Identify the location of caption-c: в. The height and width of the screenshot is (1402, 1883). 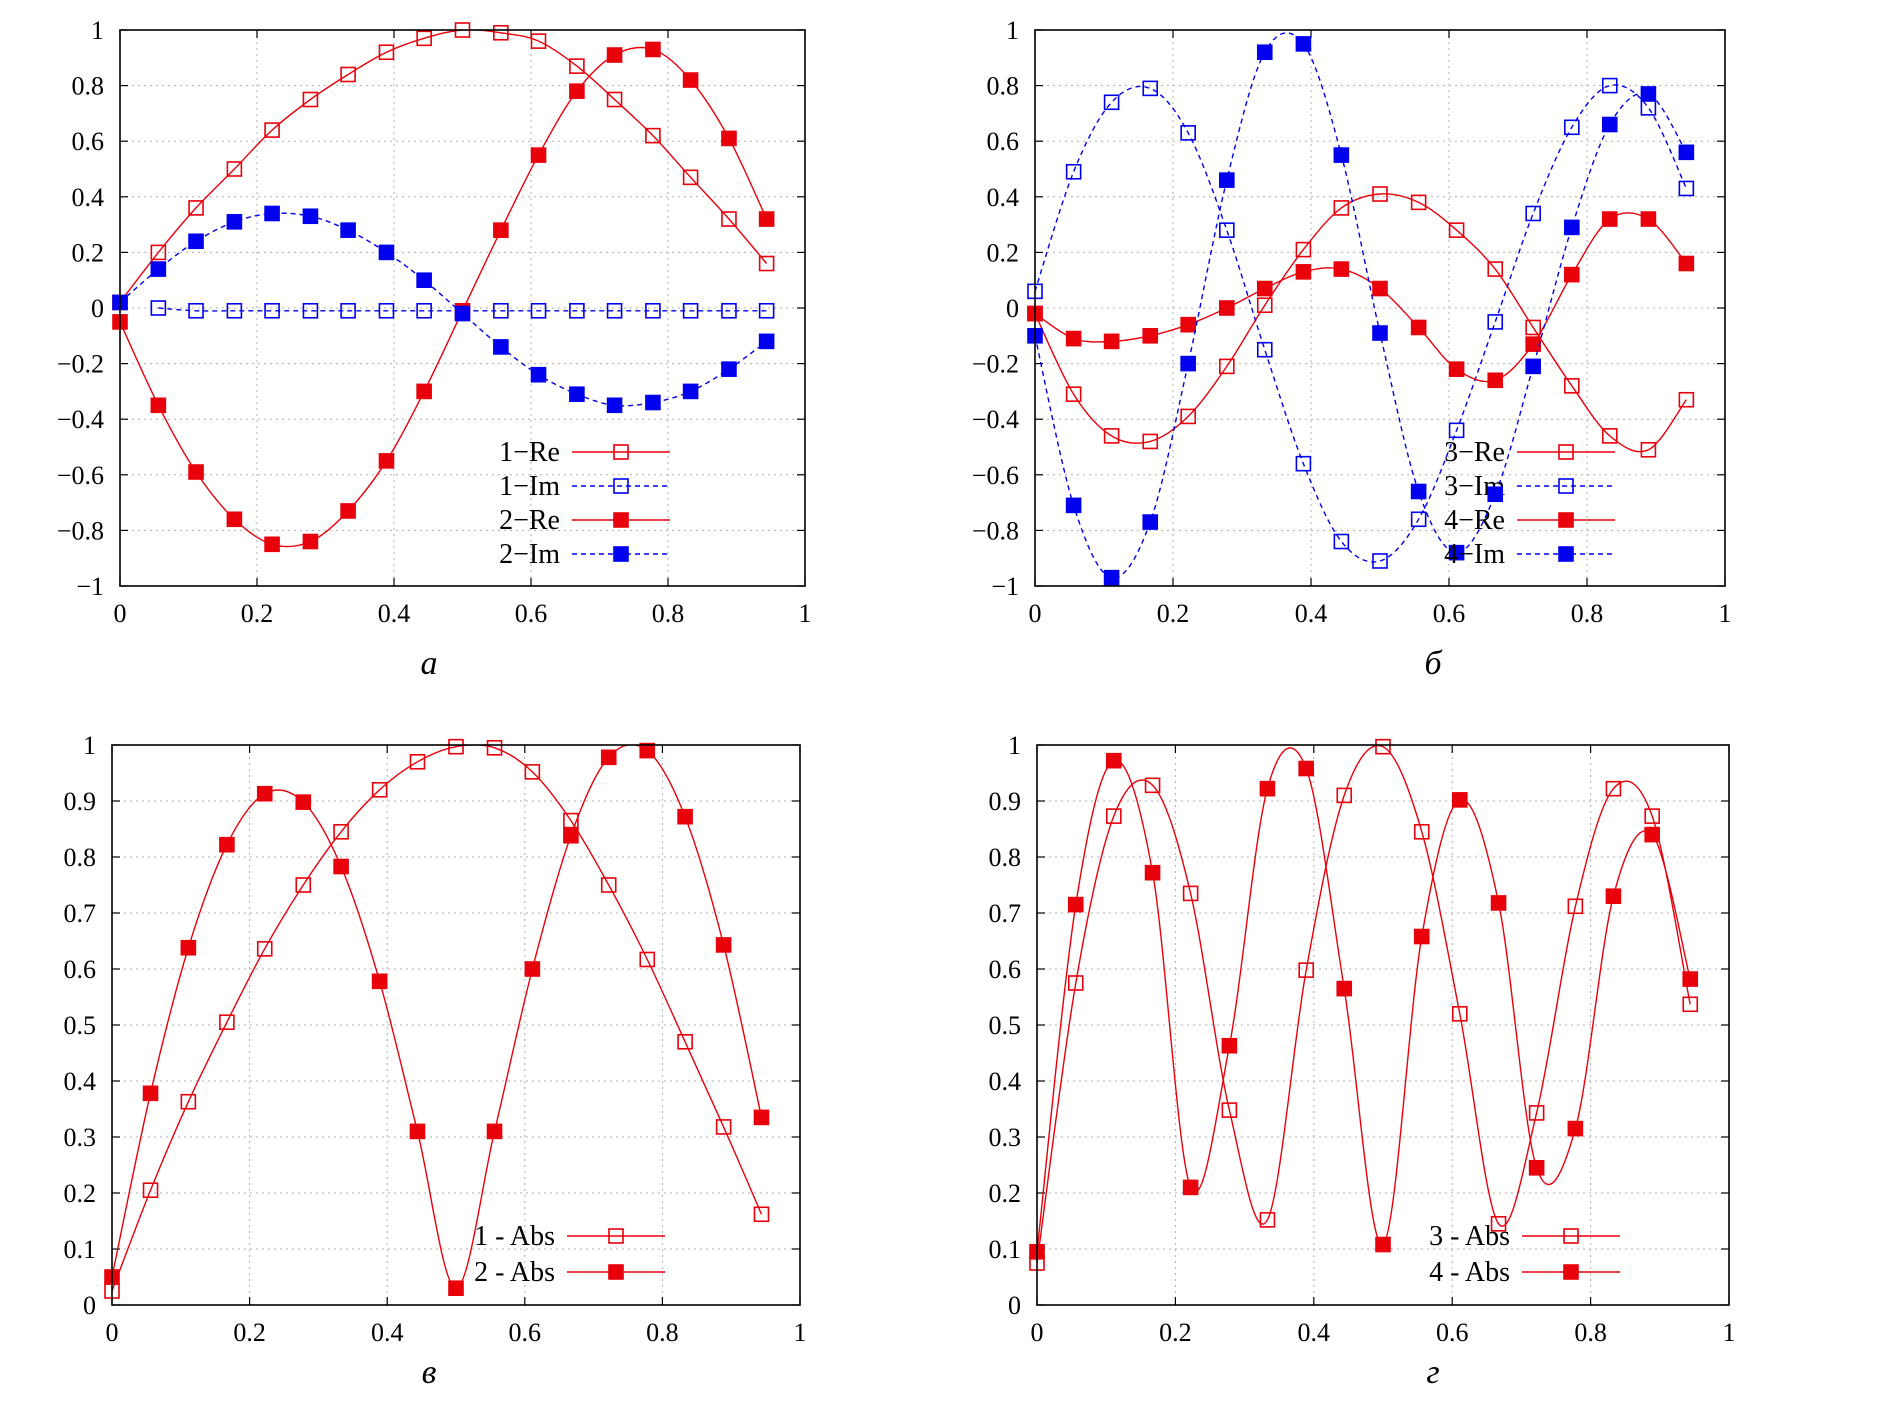
(429, 1372).